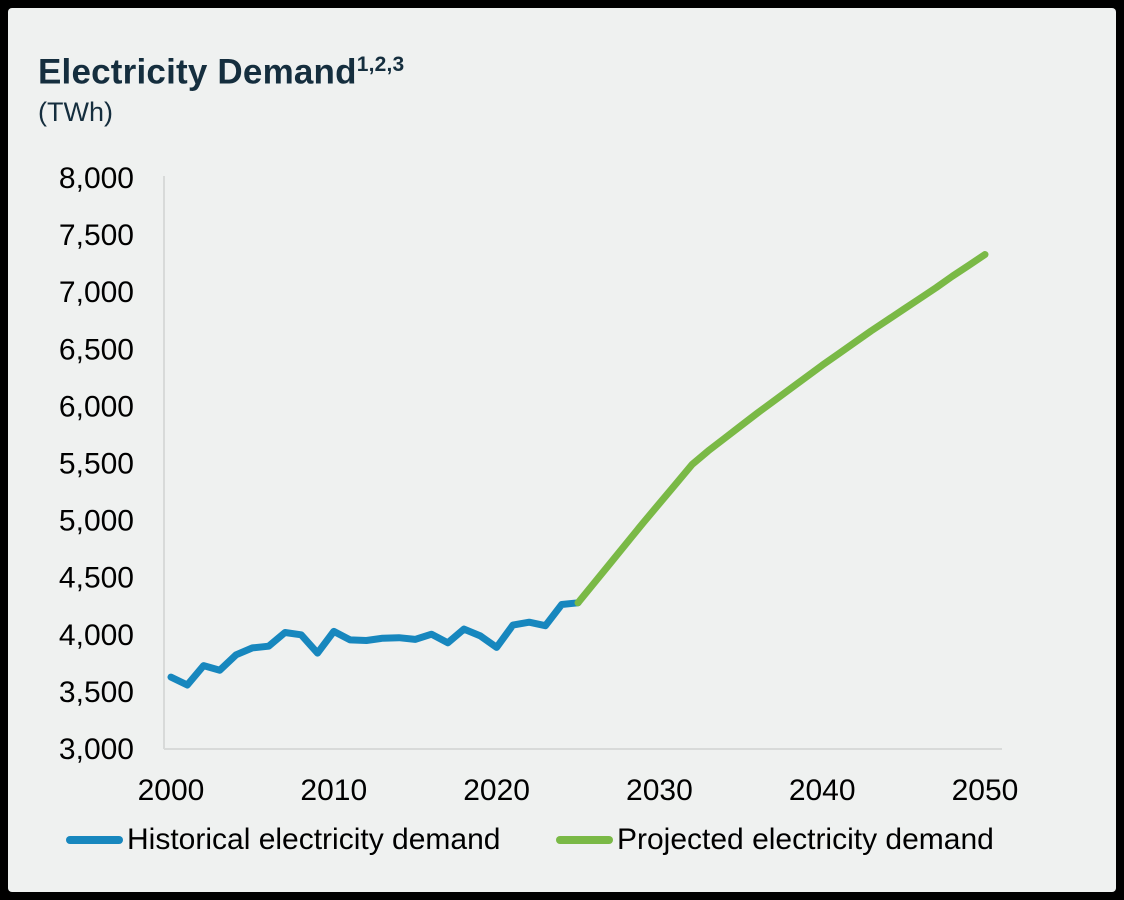 This screenshot has height=900, width=1124. I want to click on y-tick-label: 8,000, so click(96, 178).